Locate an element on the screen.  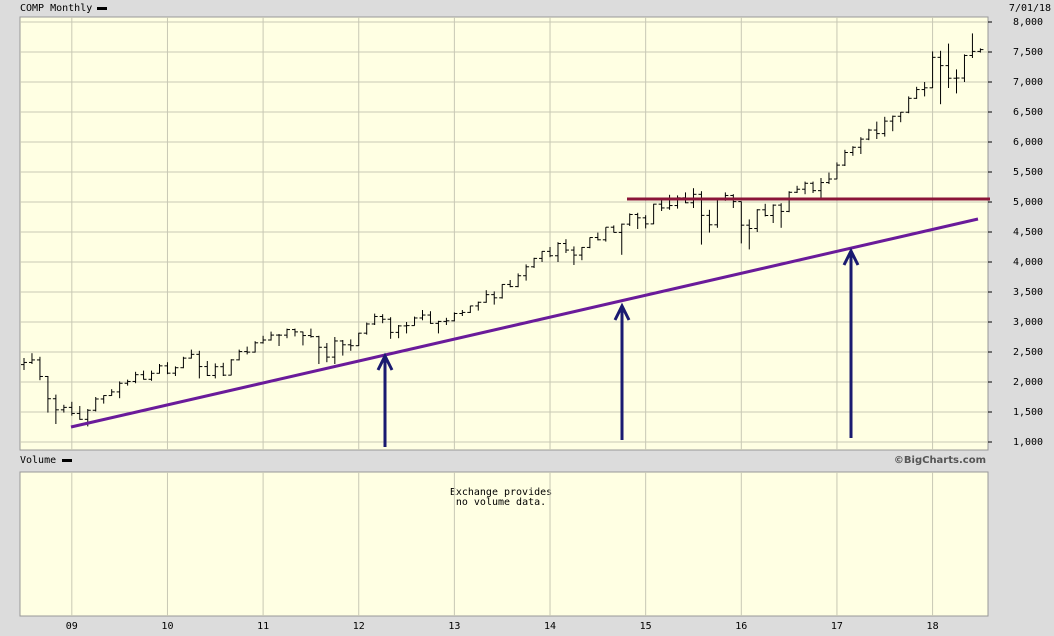
x-tick-label: 15 is located at coordinates (646, 626).